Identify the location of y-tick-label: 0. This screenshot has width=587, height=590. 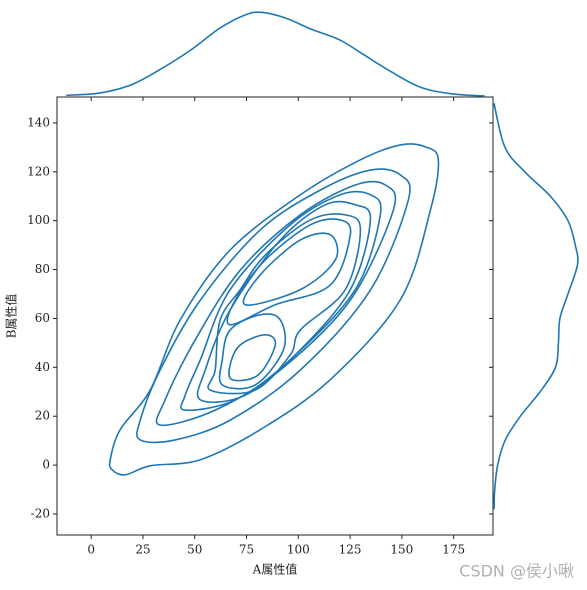
(46, 465).